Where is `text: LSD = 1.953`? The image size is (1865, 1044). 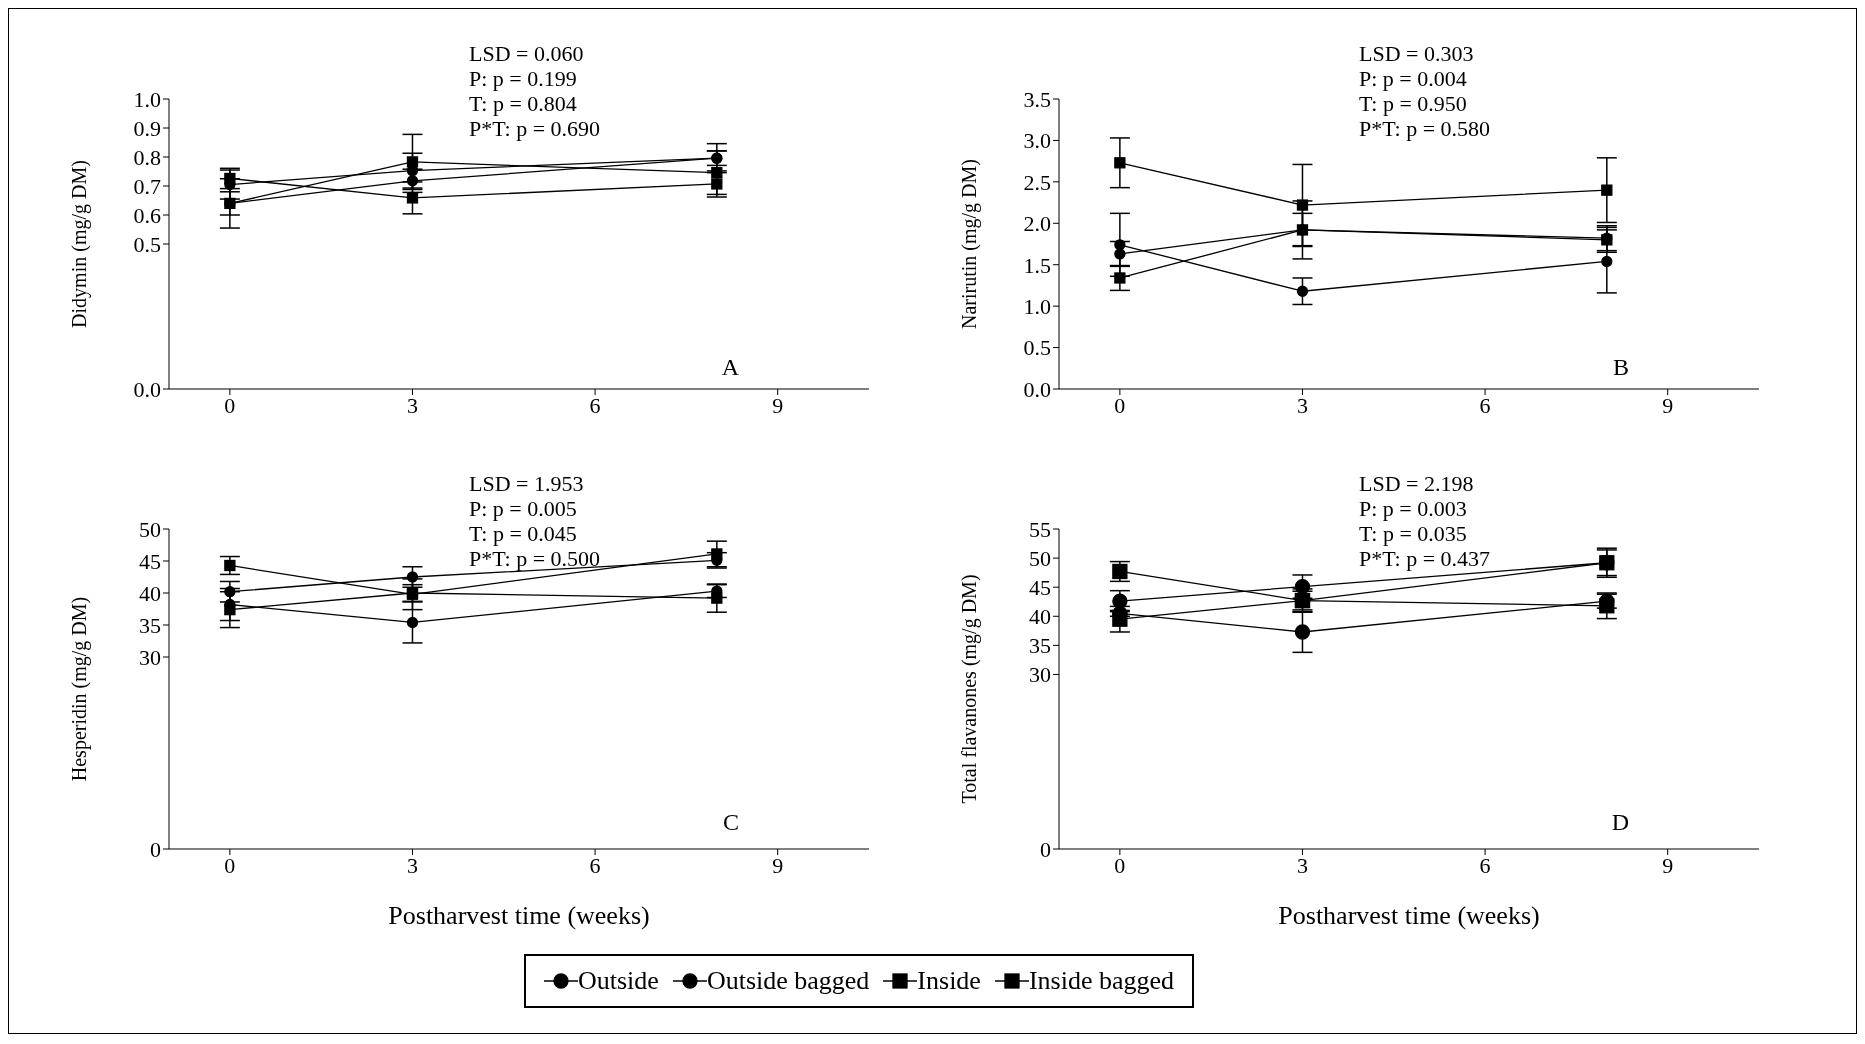 text: LSD = 1.953 is located at coordinates (527, 483).